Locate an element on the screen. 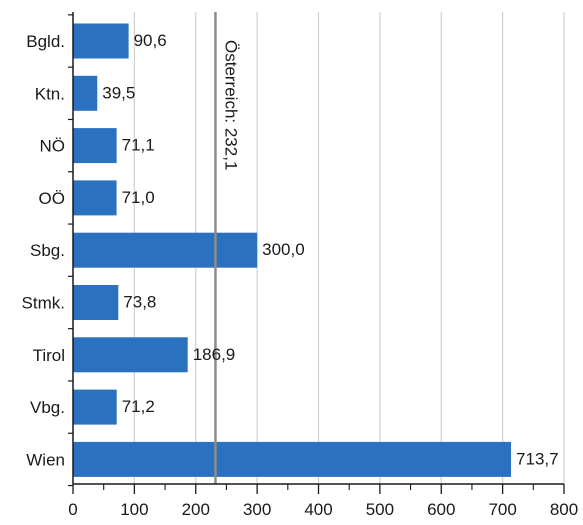  value-label-0: 90,6 is located at coordinates (150, 40).